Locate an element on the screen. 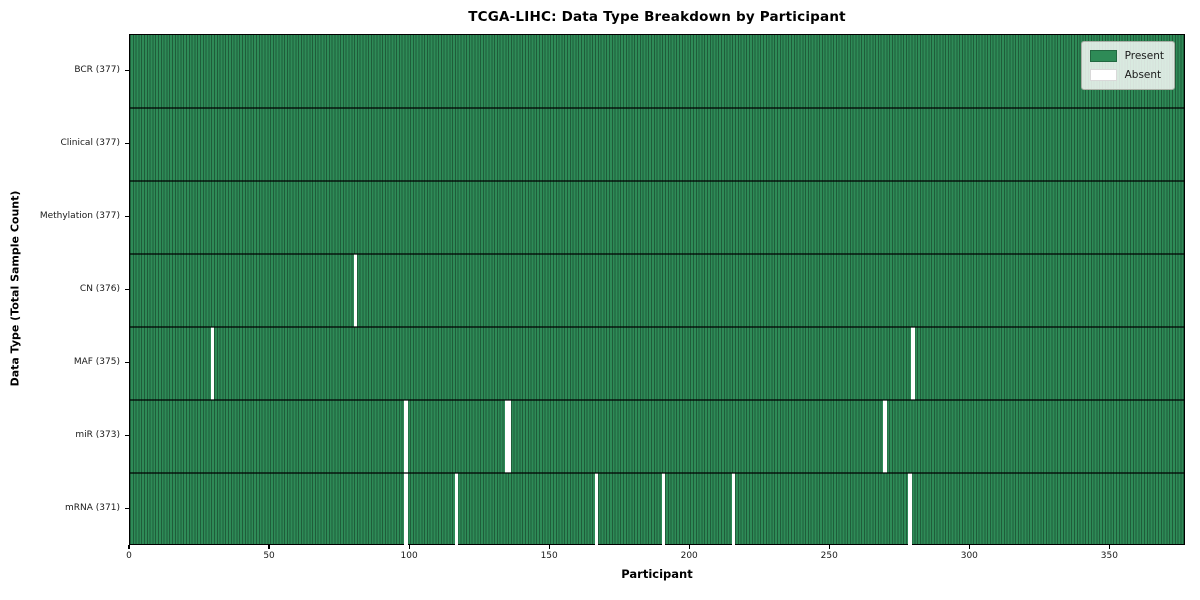  ytick-label: Clinical (377) is located at coordinates (90, 143).